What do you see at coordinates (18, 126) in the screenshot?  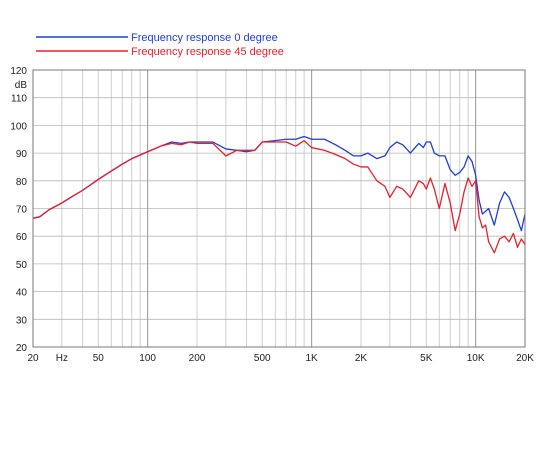 I see `y-tick-label: 100` at bounding box center [18, 126].